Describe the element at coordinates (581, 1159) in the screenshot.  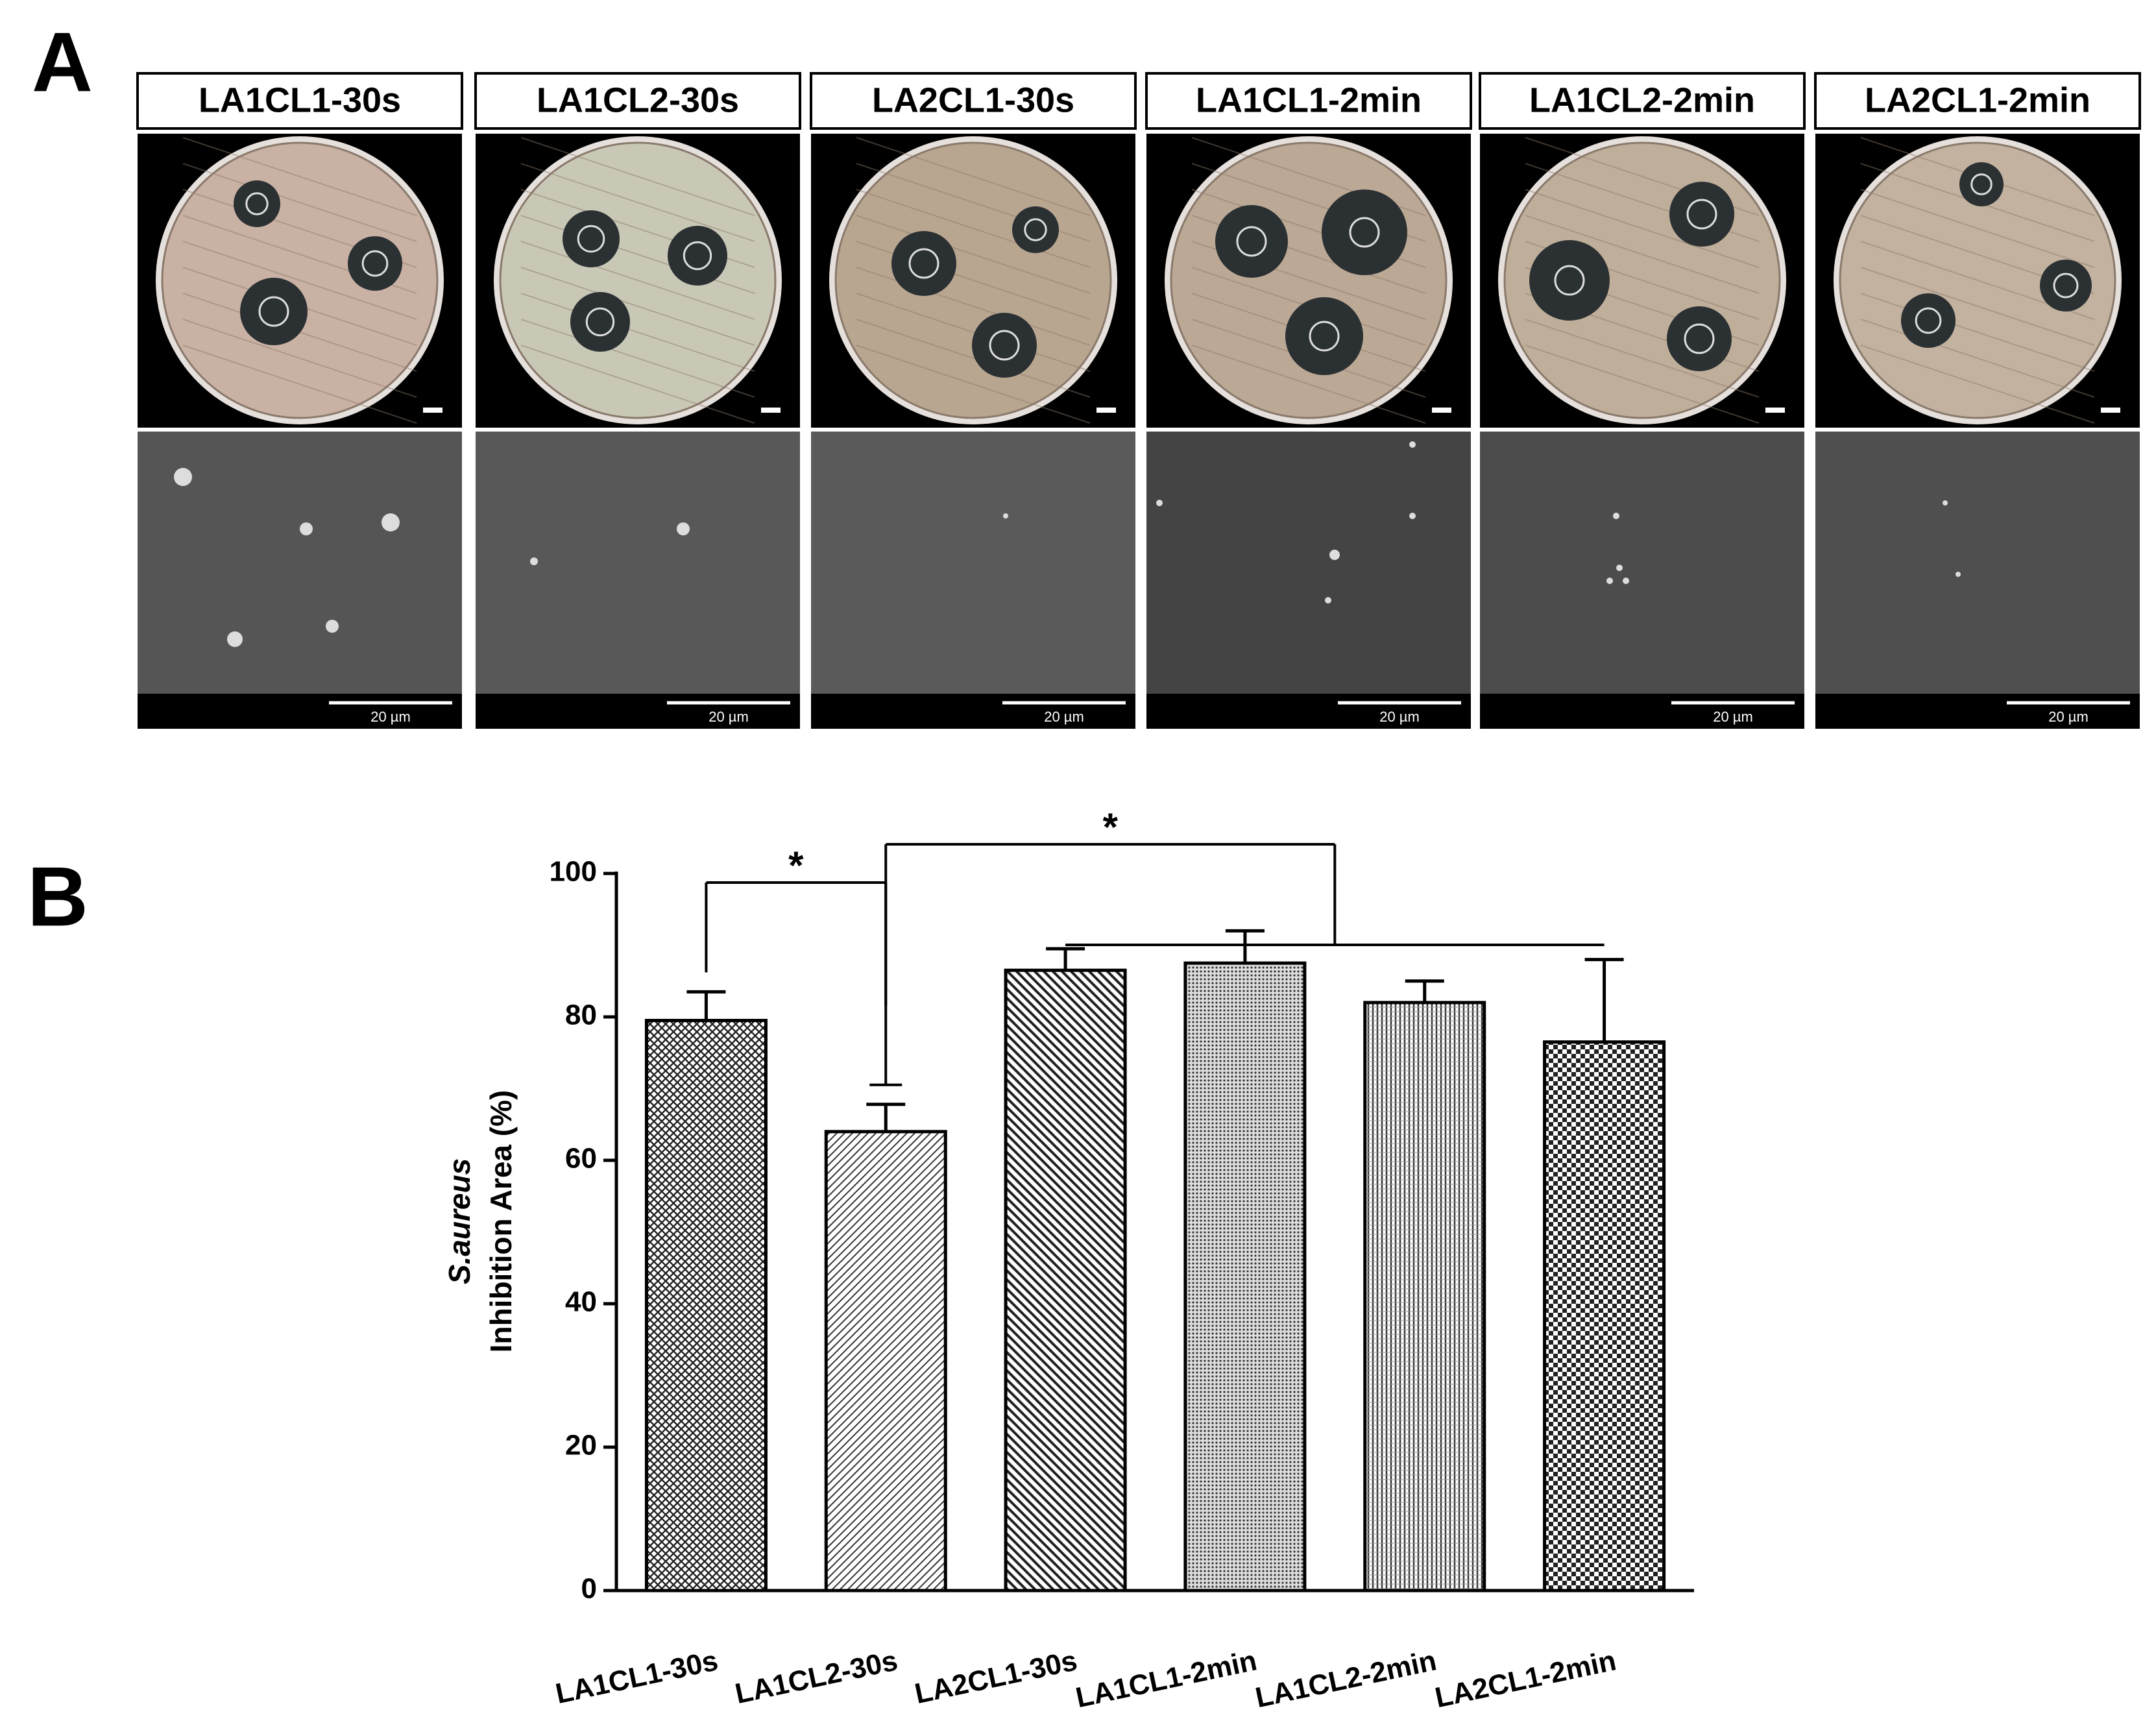
I see `y-tick-label: 60` at that location.